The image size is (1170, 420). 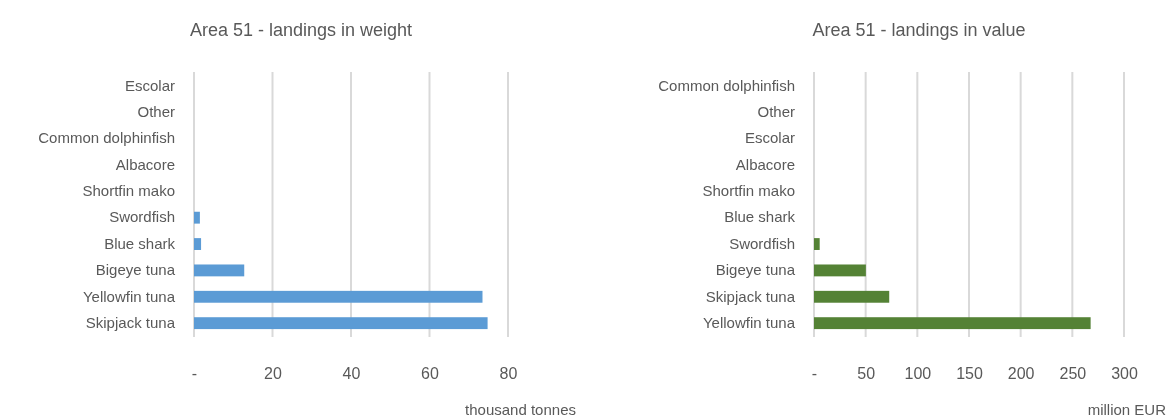 What do you see at coordinates (1127, 409) in the screenshot?
I see `x-axis-title: million EUR` at bounding box center [1127, 409].